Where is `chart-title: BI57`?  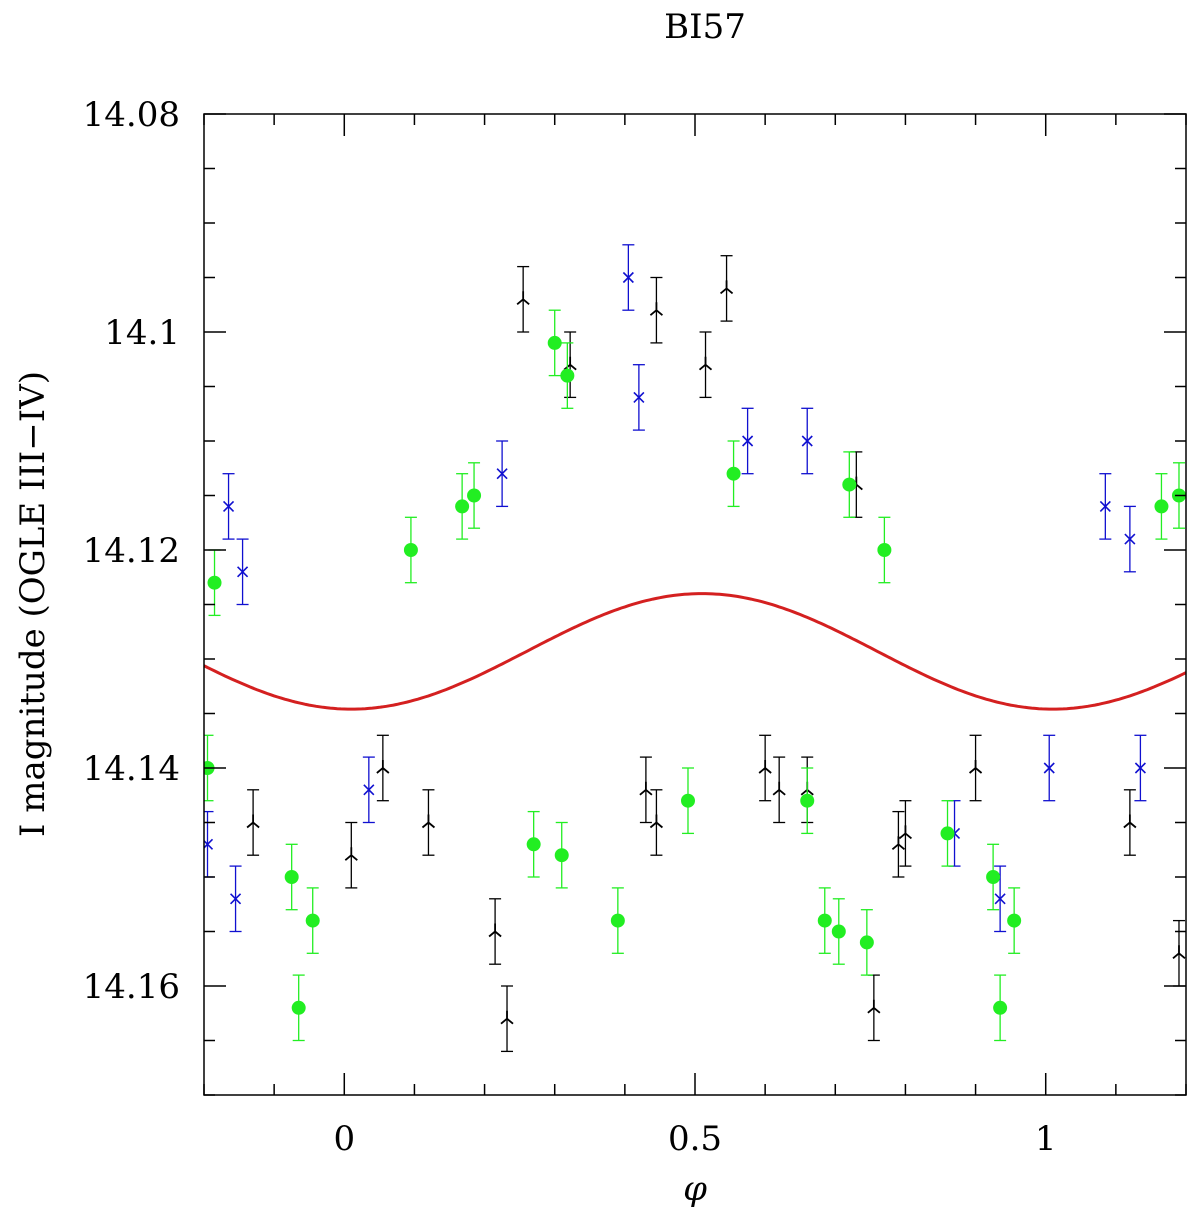 chart-title: BI57 is located at coordinates (705, 27).